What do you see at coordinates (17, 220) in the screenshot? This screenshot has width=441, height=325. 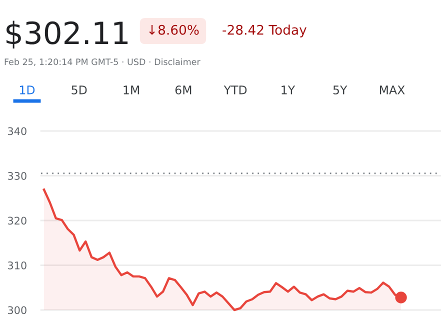 I see `y-tick-label: 320` at bounding box center [17, 220].